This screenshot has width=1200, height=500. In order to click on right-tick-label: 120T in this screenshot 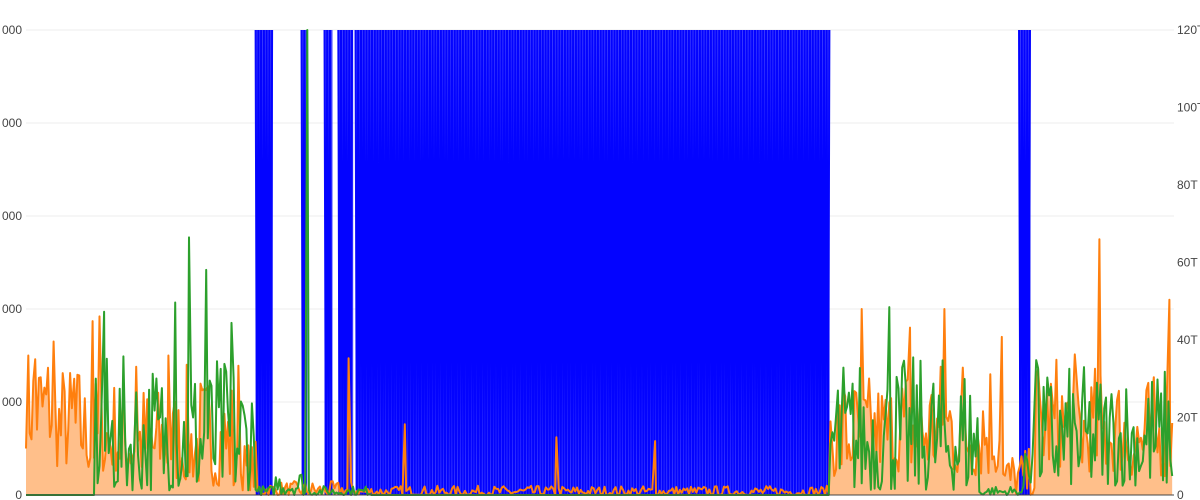, I will do `click(1188, 30)`.